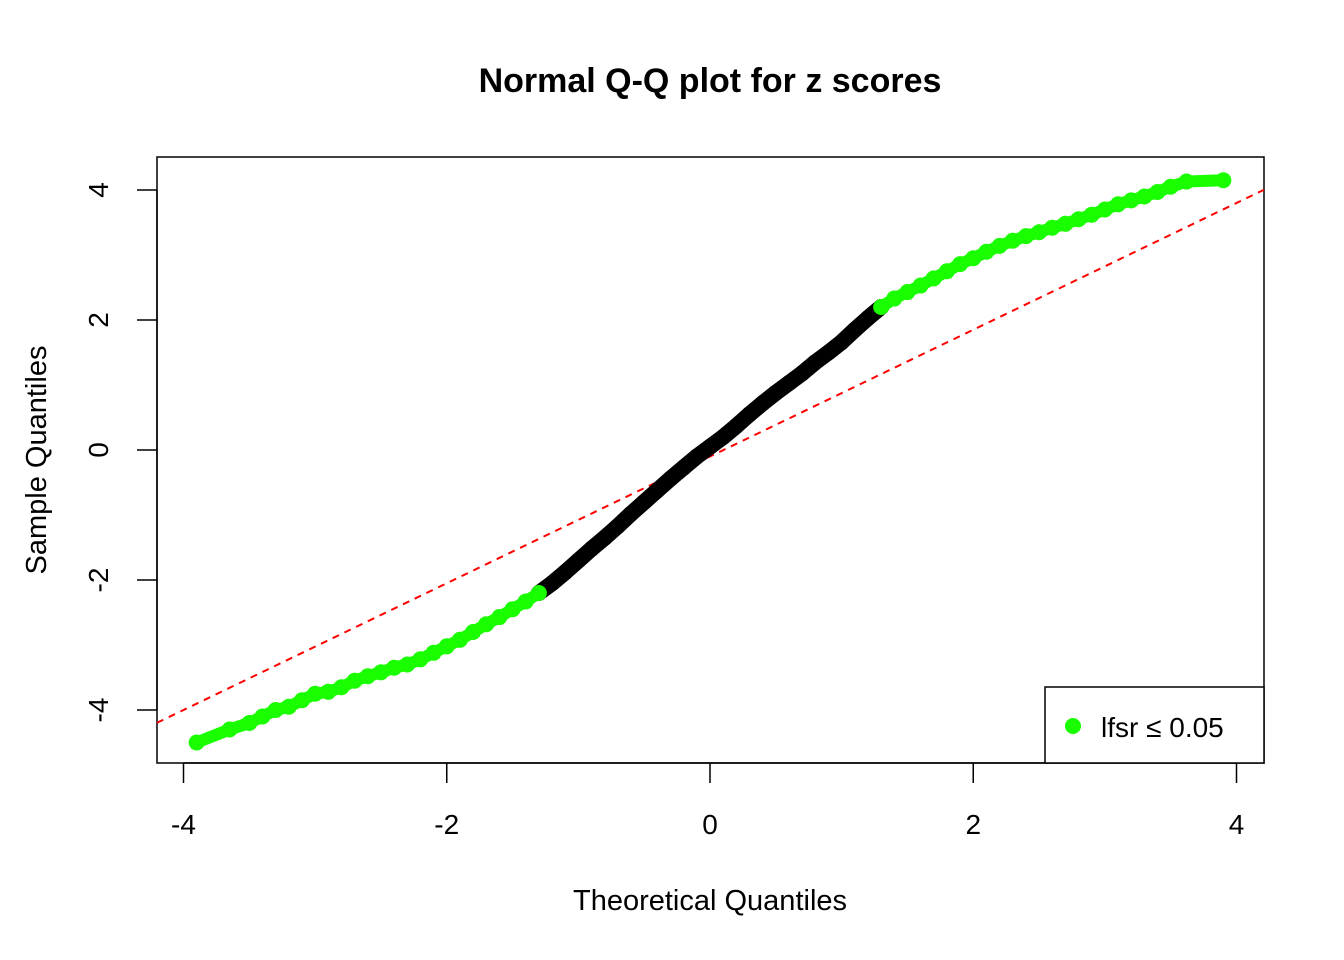  Describe the element at coordinates (446, 824) in the screenshot. I see `x-tick-label-1: -2` at that location.